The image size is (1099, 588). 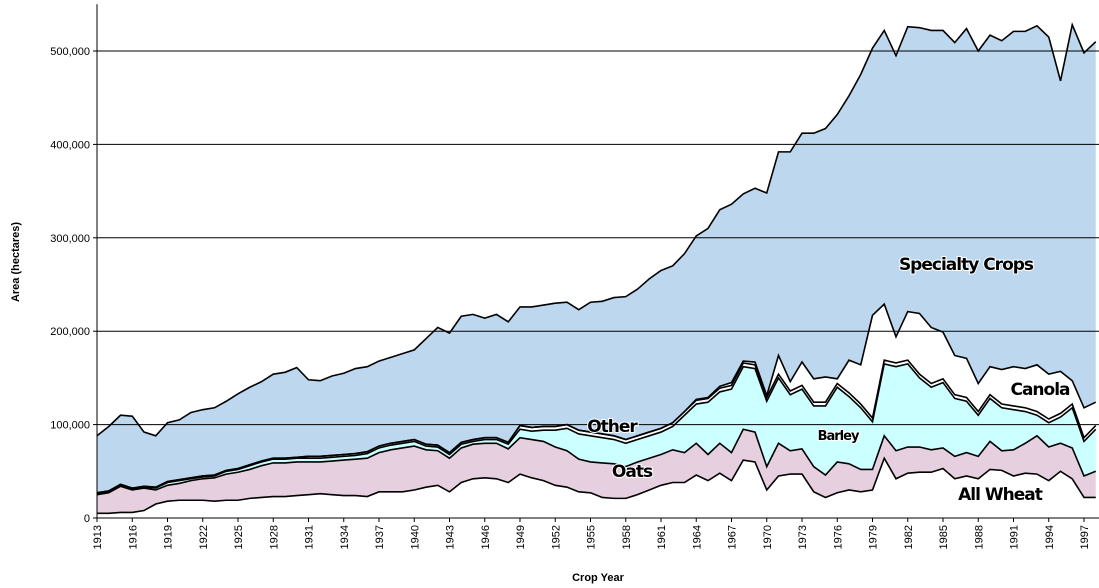 What do you see at coordinates (133, 537) in the screenshot?
I see `x-tick-label: 1916` at bounding box center [133, 537].